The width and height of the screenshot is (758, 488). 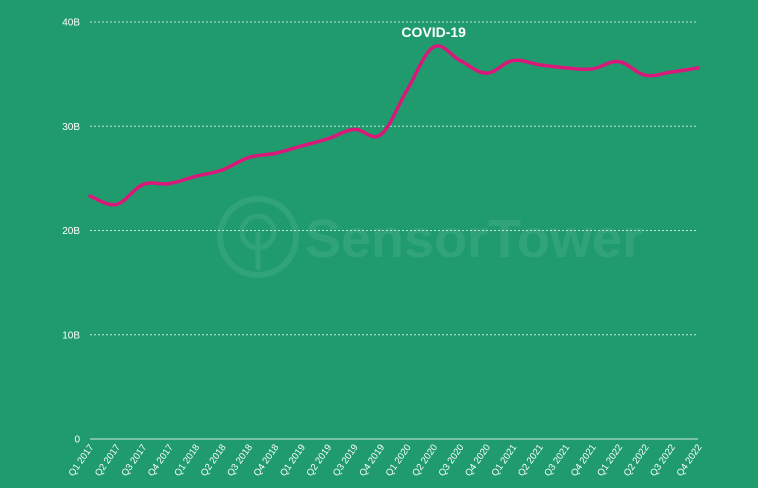 What do you see at coordinates (108, 460) in the screenshot?
I see `x-tick-label: Q2 2017` at bounding box center [108, 460].